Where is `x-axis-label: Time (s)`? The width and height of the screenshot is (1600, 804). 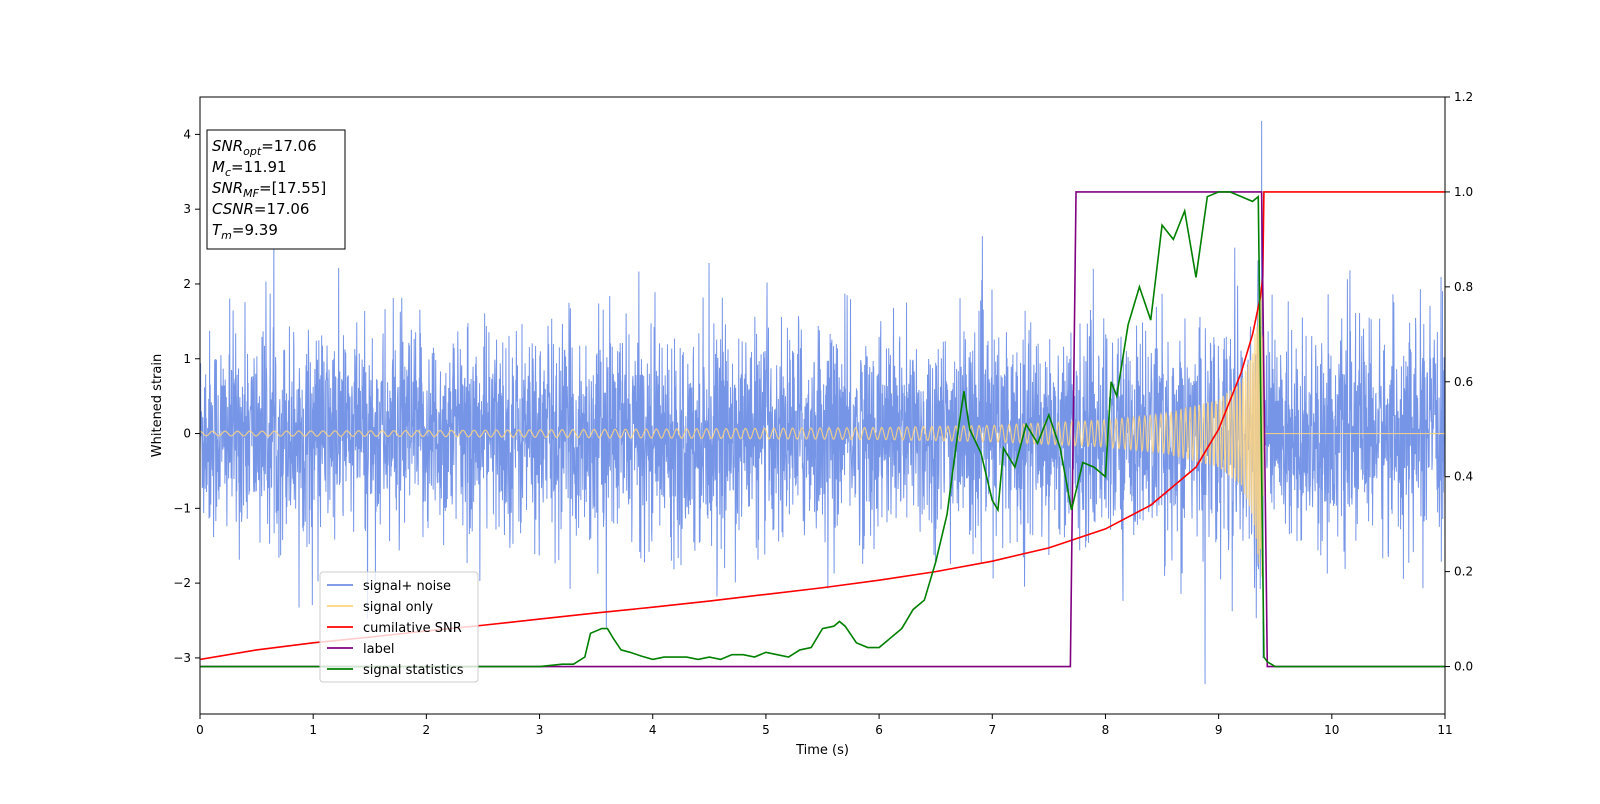
x-axis-label: Time (s) is located at coordinates (822, 750).